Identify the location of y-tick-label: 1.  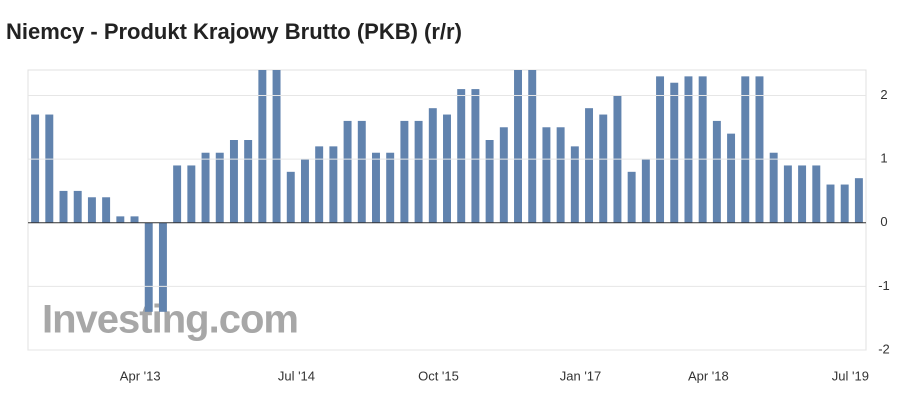
(883, 158).